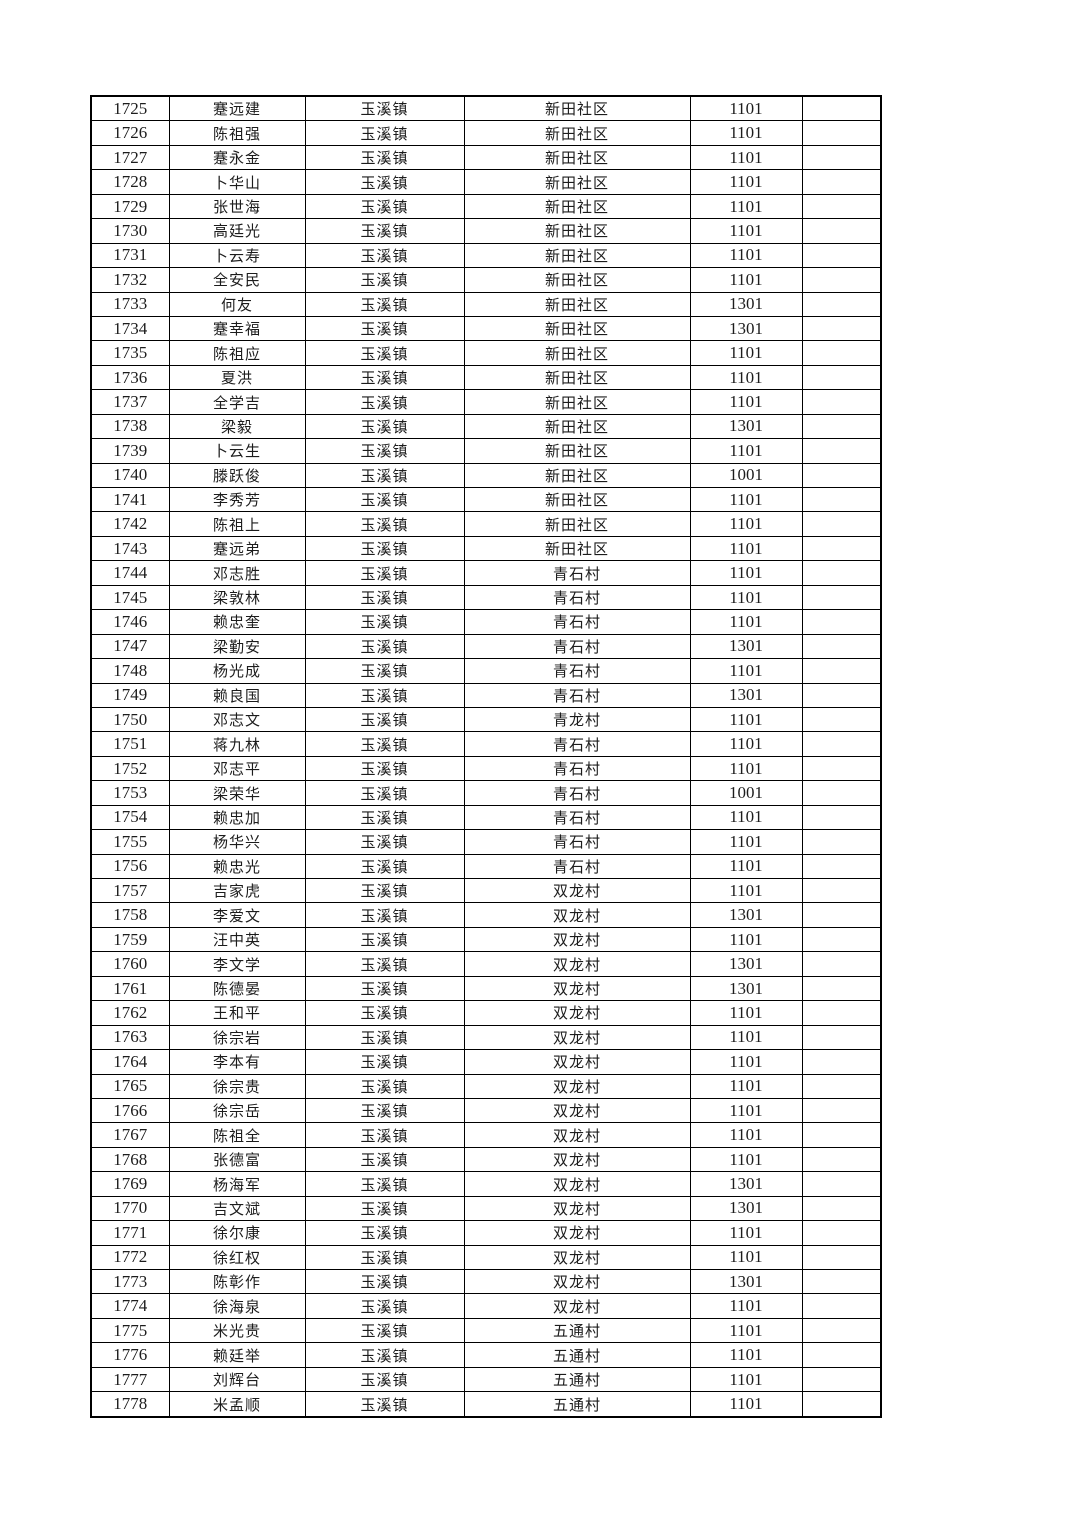  I want to click on table-row: 1743 蹇远弟 玉溪镇 新田社区 1101, so click(486, 548).